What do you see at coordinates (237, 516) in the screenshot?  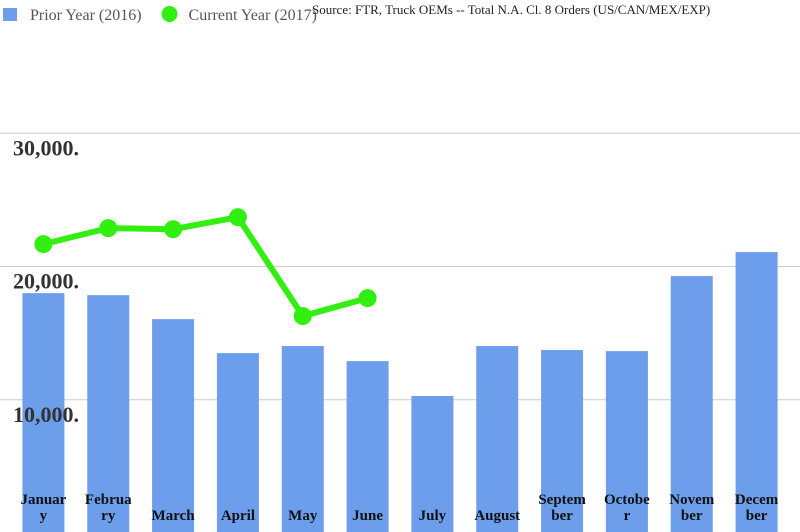 I see `x-tick-label: April` at bounding box center [237, 516].